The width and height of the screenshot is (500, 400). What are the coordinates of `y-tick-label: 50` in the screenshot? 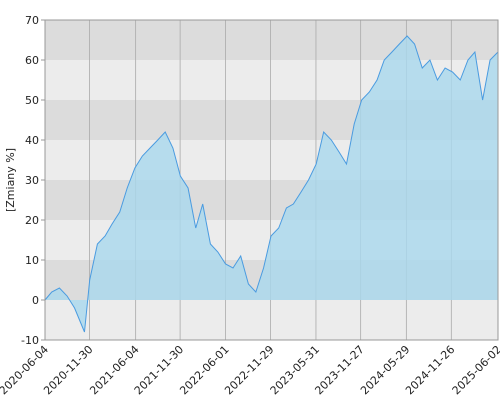 It's located at (32, 100).